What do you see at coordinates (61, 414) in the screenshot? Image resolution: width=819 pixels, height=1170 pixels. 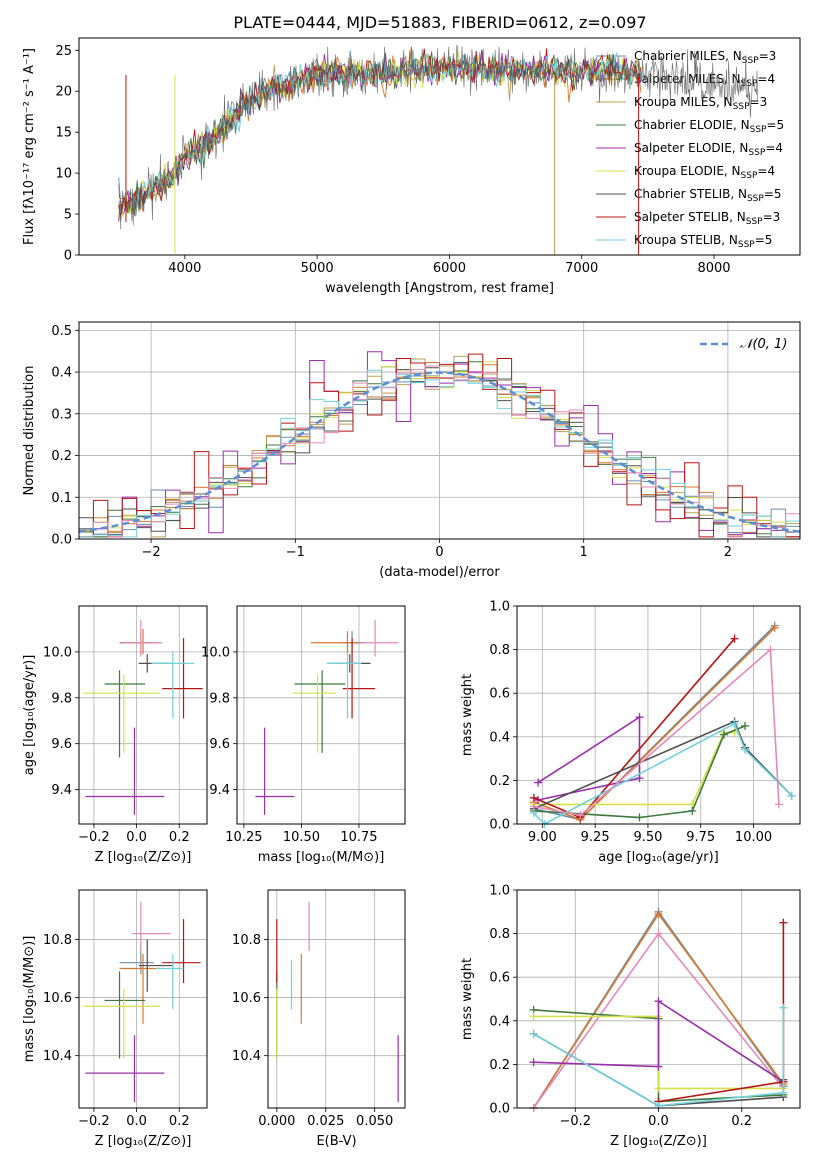 I see `y-tick-label: 0.3` at bounding box center [61, 414].